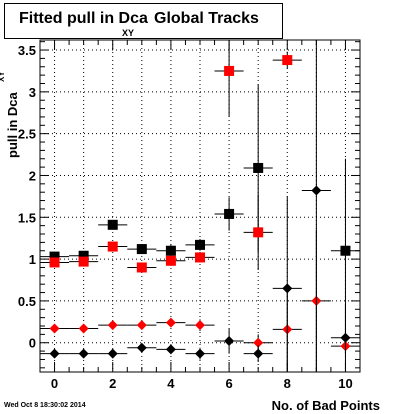  I want to click on x-tick-label: 10, so click(345, 383).